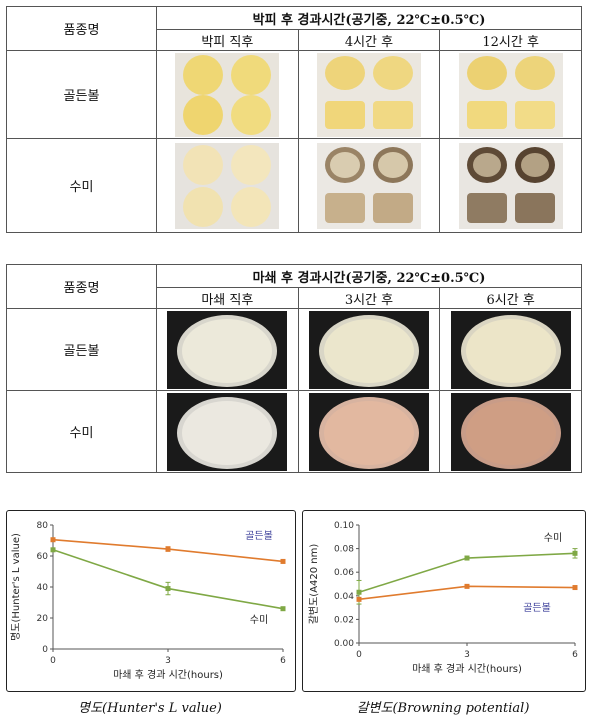 The image size is (592, 720). Describe the element at coordinates (510, 40) in the screenshot. I see `col-header: 12시간 후` at that location.